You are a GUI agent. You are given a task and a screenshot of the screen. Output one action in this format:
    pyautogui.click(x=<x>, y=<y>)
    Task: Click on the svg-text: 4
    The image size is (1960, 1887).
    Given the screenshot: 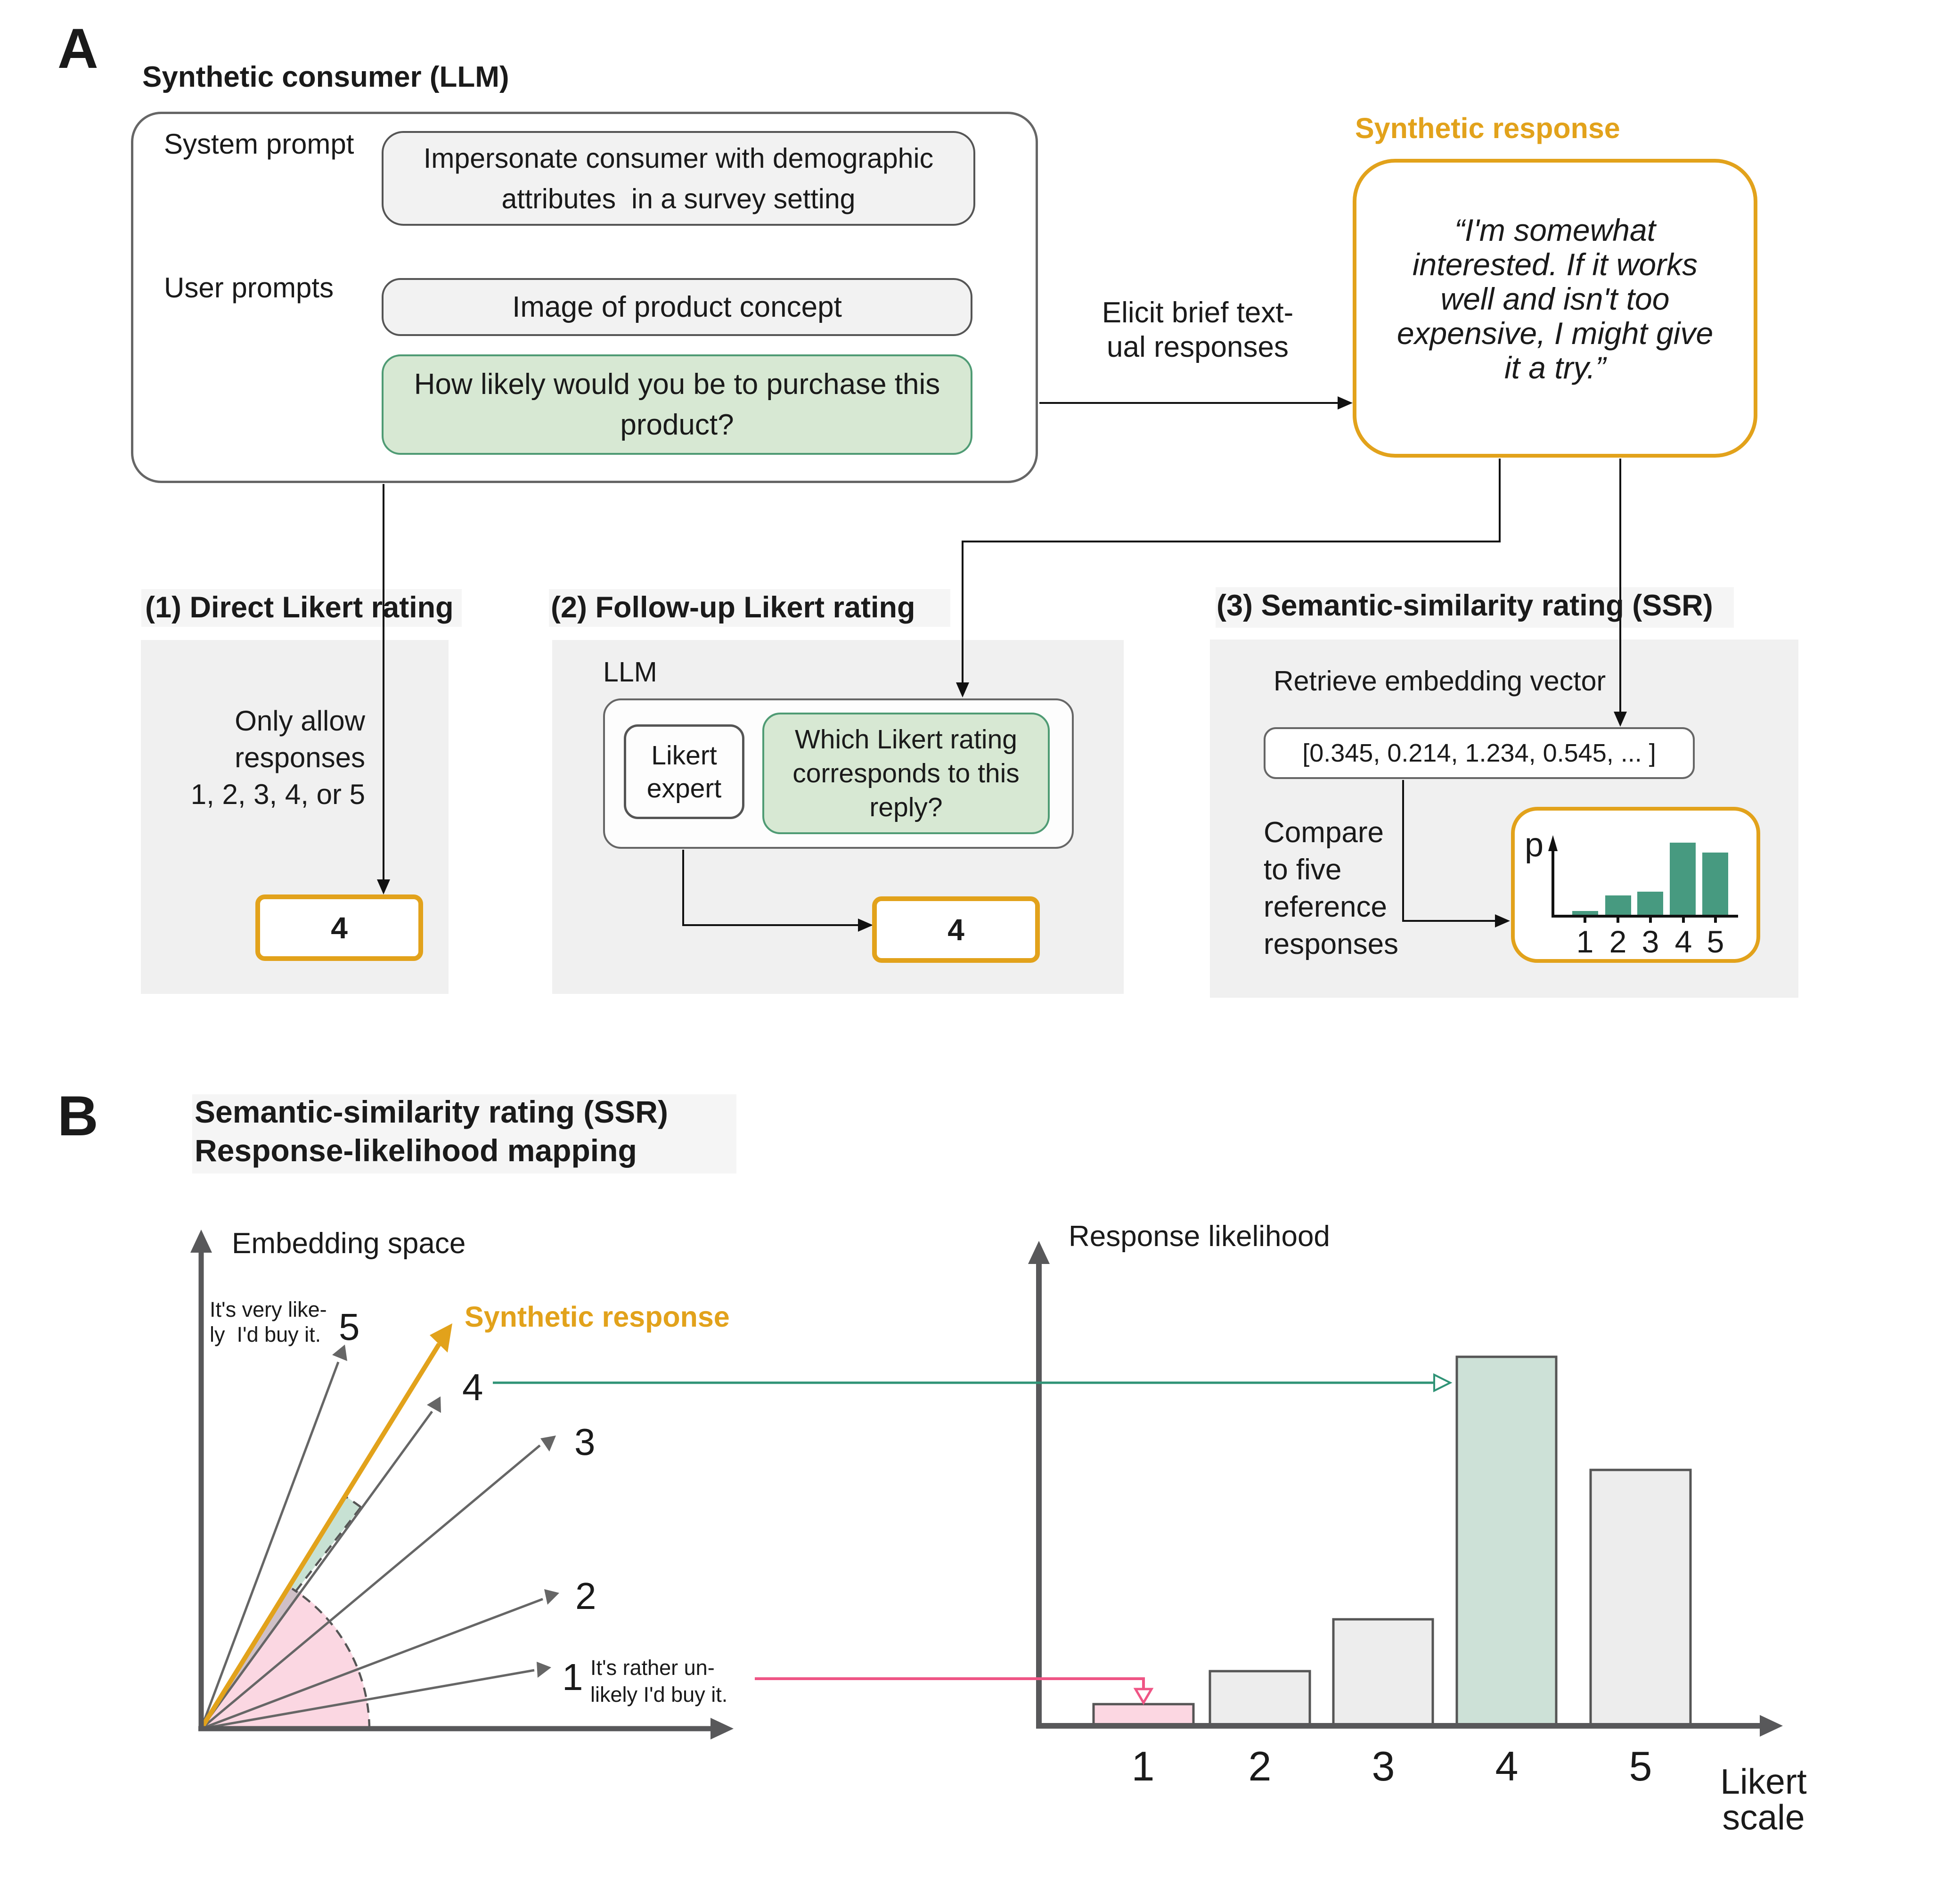 What is the action you would take?
    pyautogui.click(x=1683, y=942)
    